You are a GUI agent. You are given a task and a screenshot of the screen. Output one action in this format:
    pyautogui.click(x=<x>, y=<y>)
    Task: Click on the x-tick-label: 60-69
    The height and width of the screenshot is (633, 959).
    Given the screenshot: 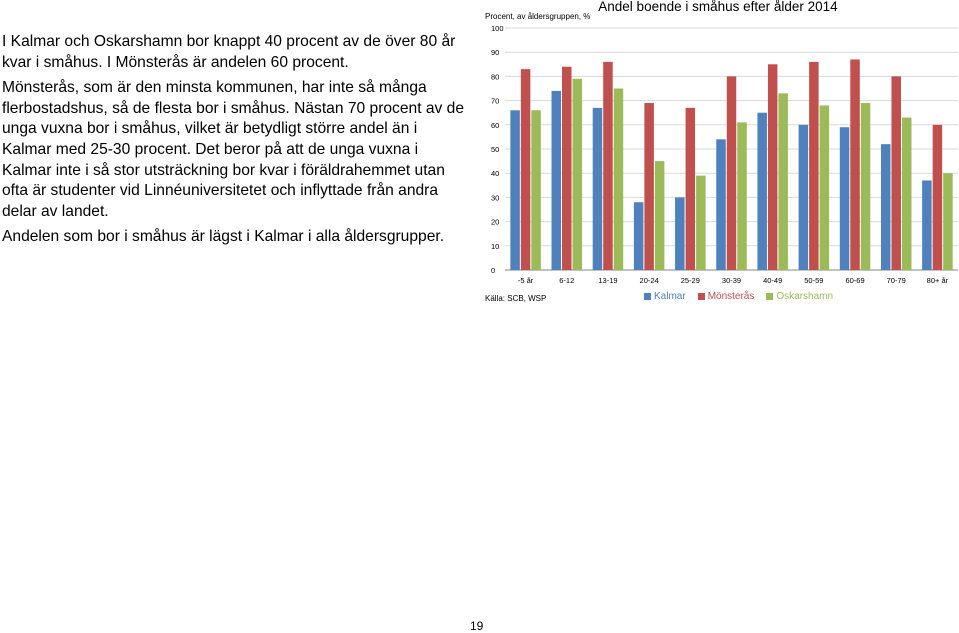 What is the action you would take?
    pyautogui.click(x=854, y=280)
    